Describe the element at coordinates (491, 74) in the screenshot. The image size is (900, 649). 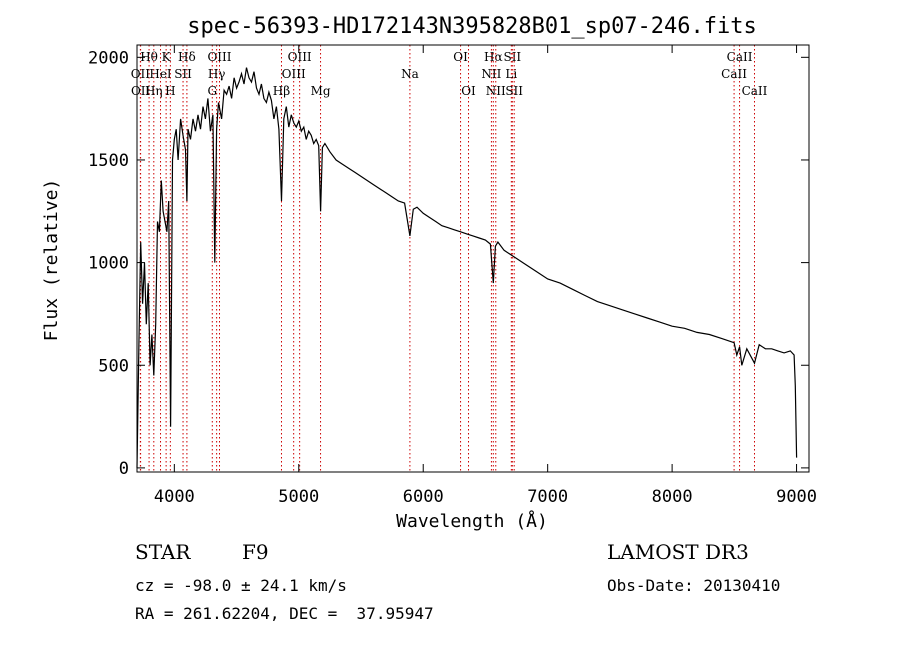
I see `line-label-21: NII` at that location.